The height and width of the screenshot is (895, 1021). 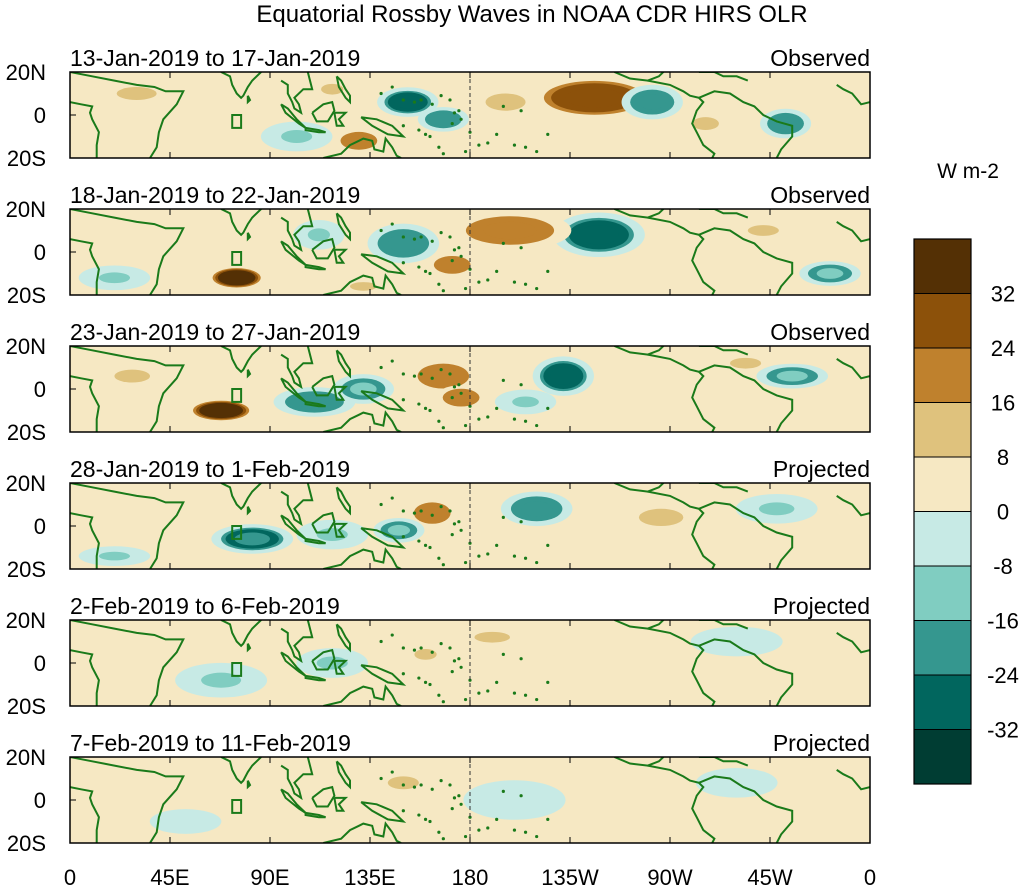 I want to click on panel-status-label: Observed, so click(x=820, y=58).